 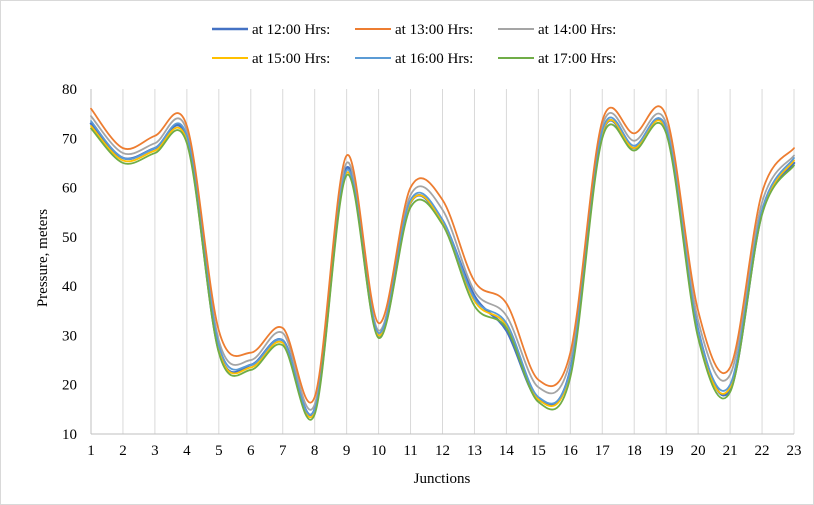 What do you see at coordinates (762, 451) in the screenshot?
I see `x-tick-label: 22` at bounding box center [762, 451].